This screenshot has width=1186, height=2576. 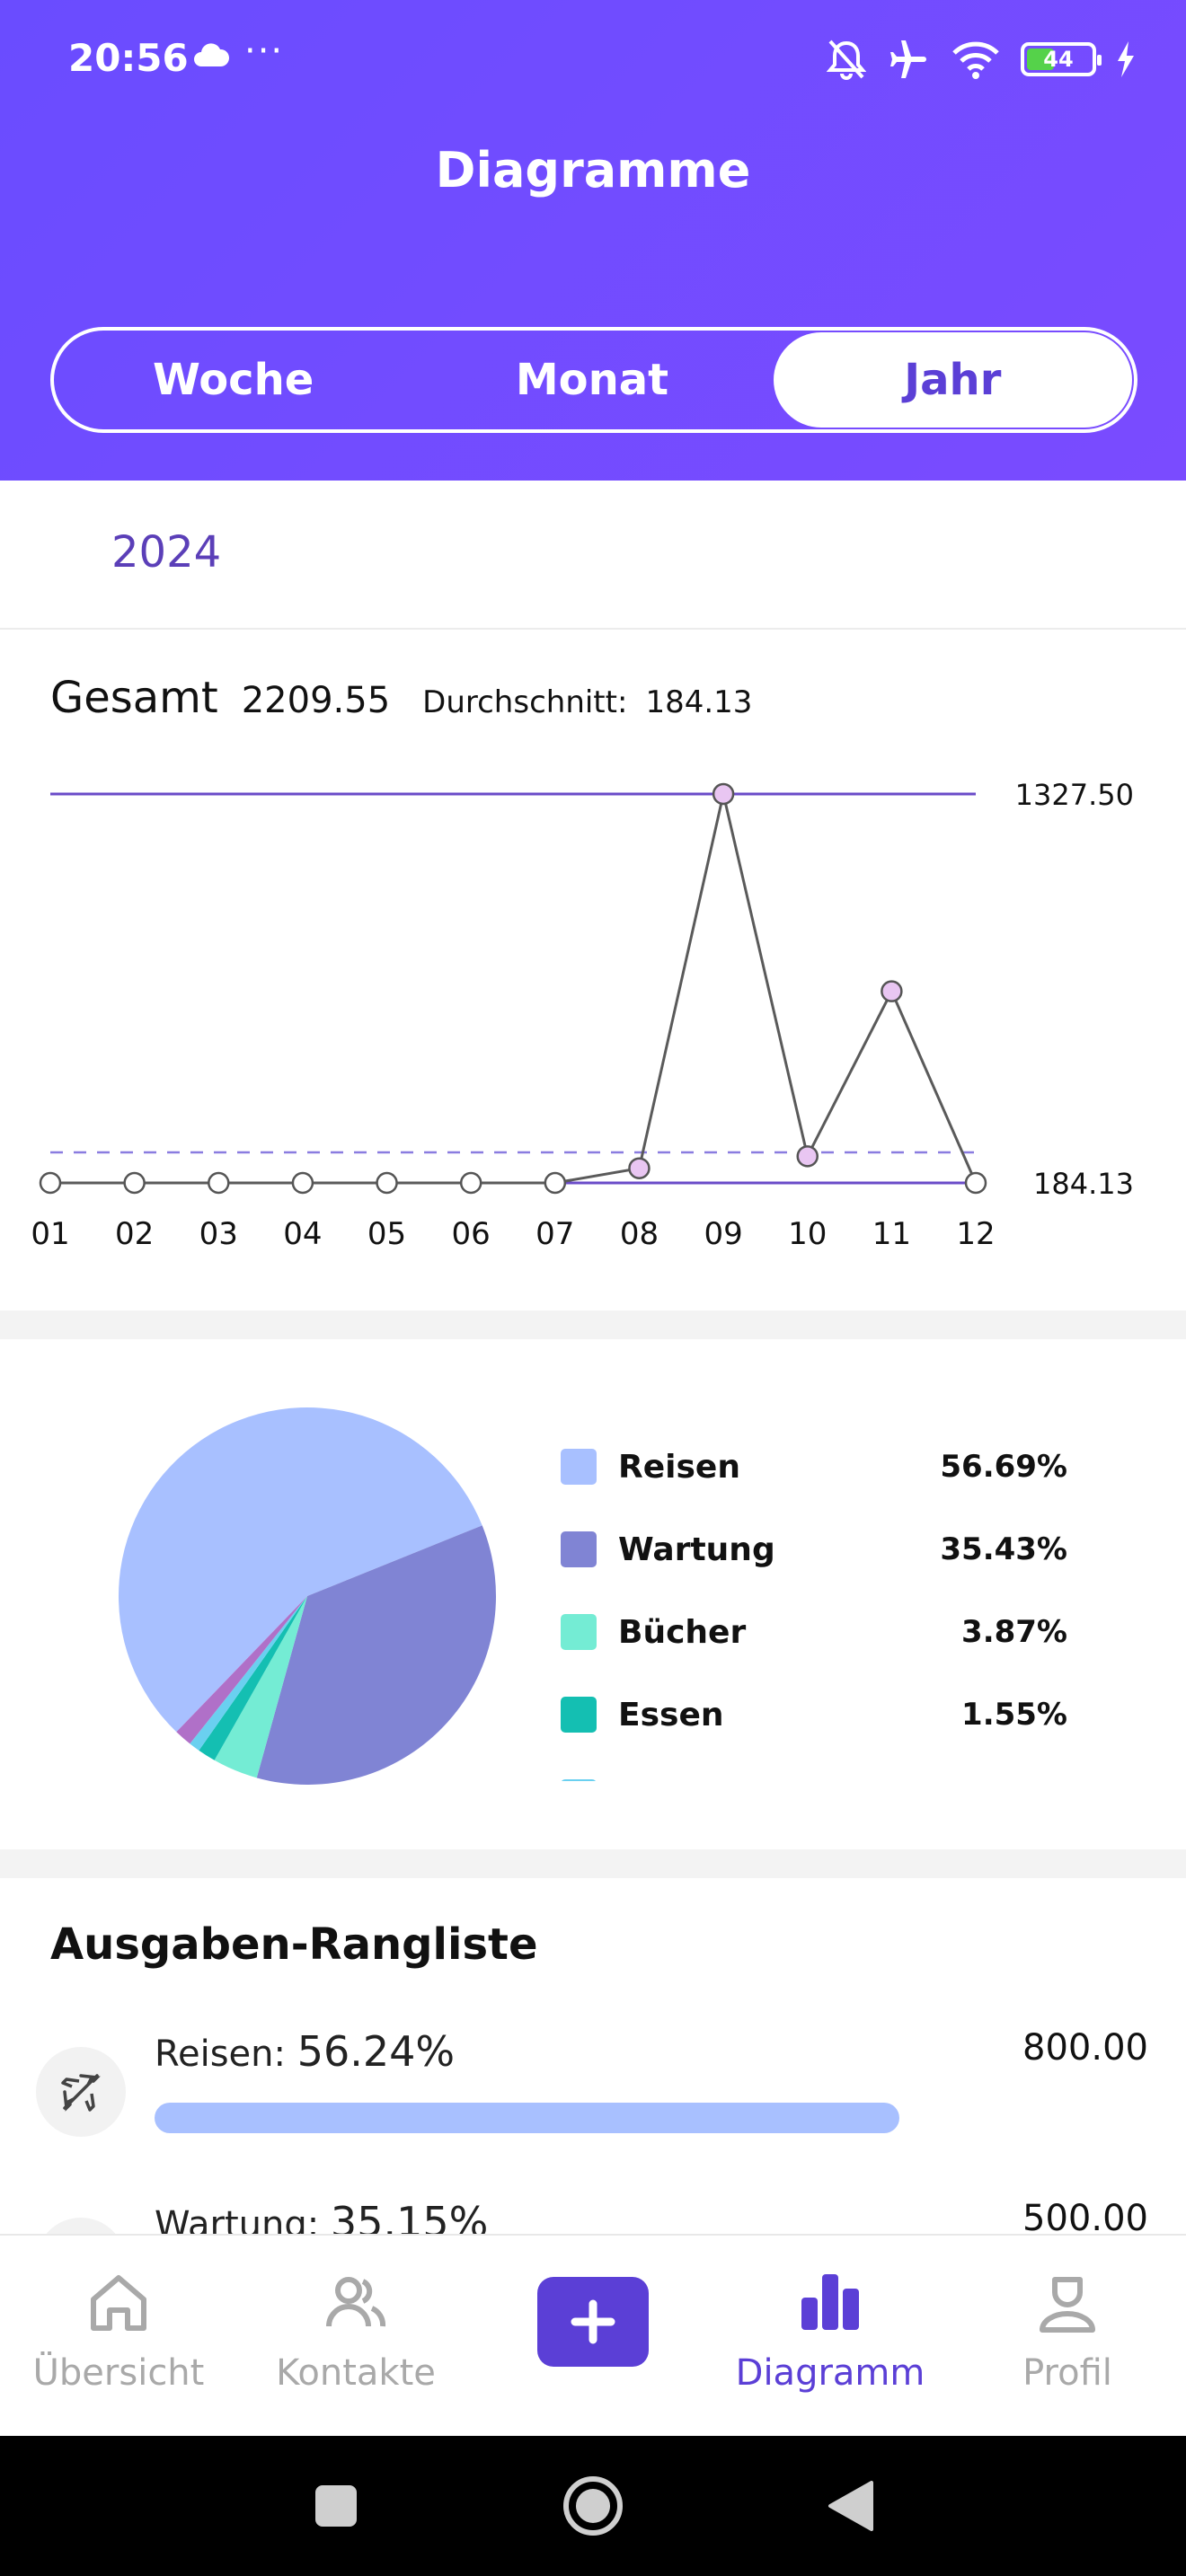 I want to click on system-navigation-bar, so click(x=593, y=2506).